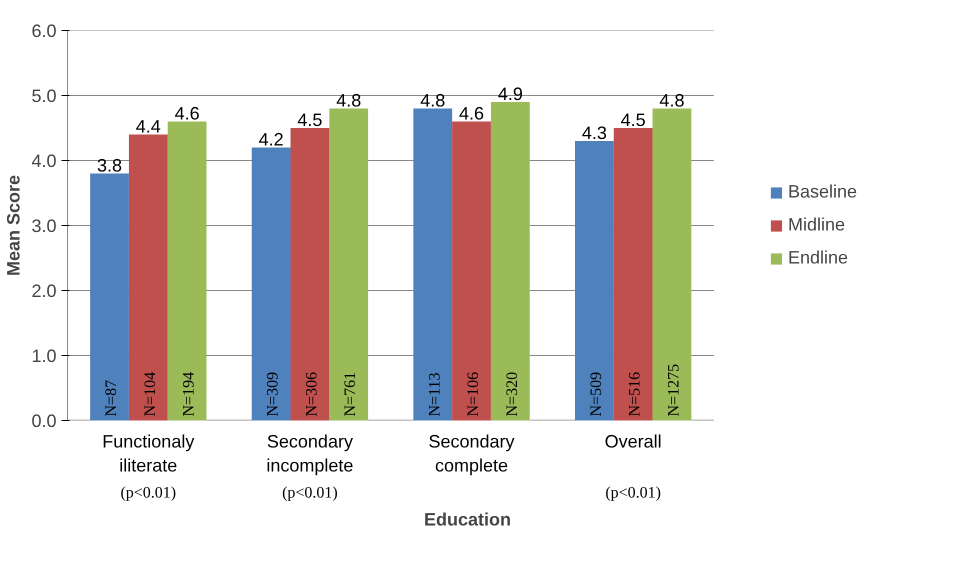 This screenshot has width=957, height=581. I want to click on annotation: N=306, so click(311, 394).